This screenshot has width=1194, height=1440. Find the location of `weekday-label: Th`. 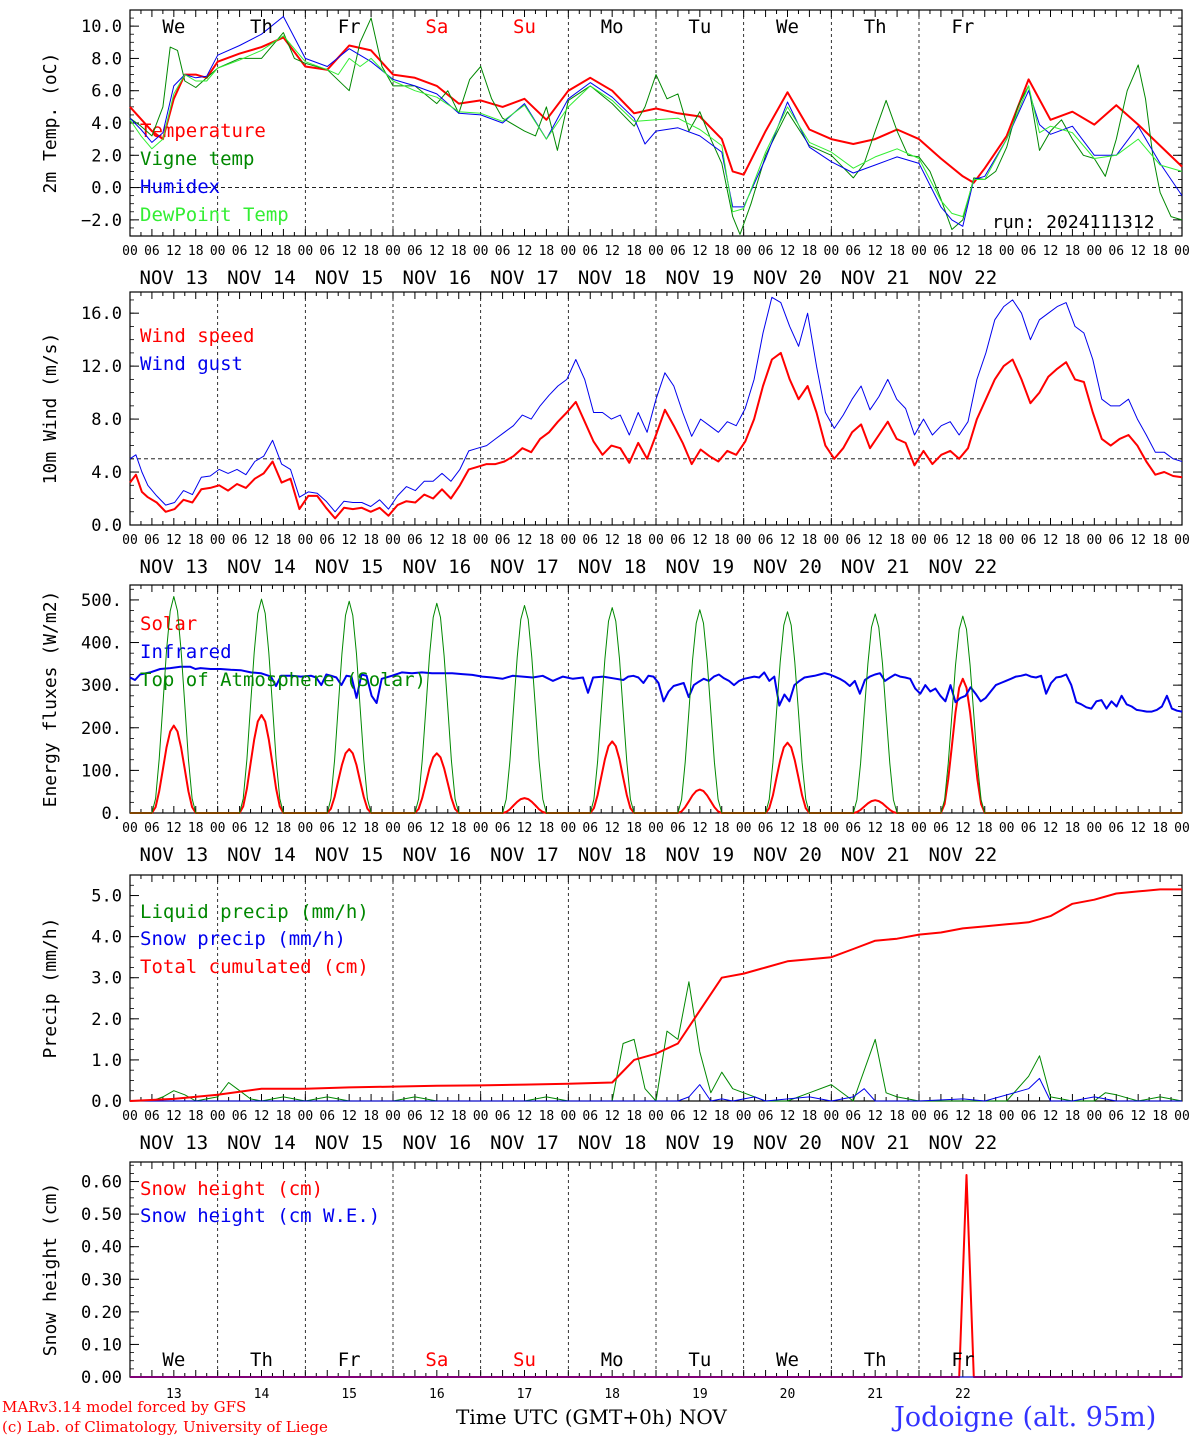

weekday-label: Th is located at coordinates (875, 27).